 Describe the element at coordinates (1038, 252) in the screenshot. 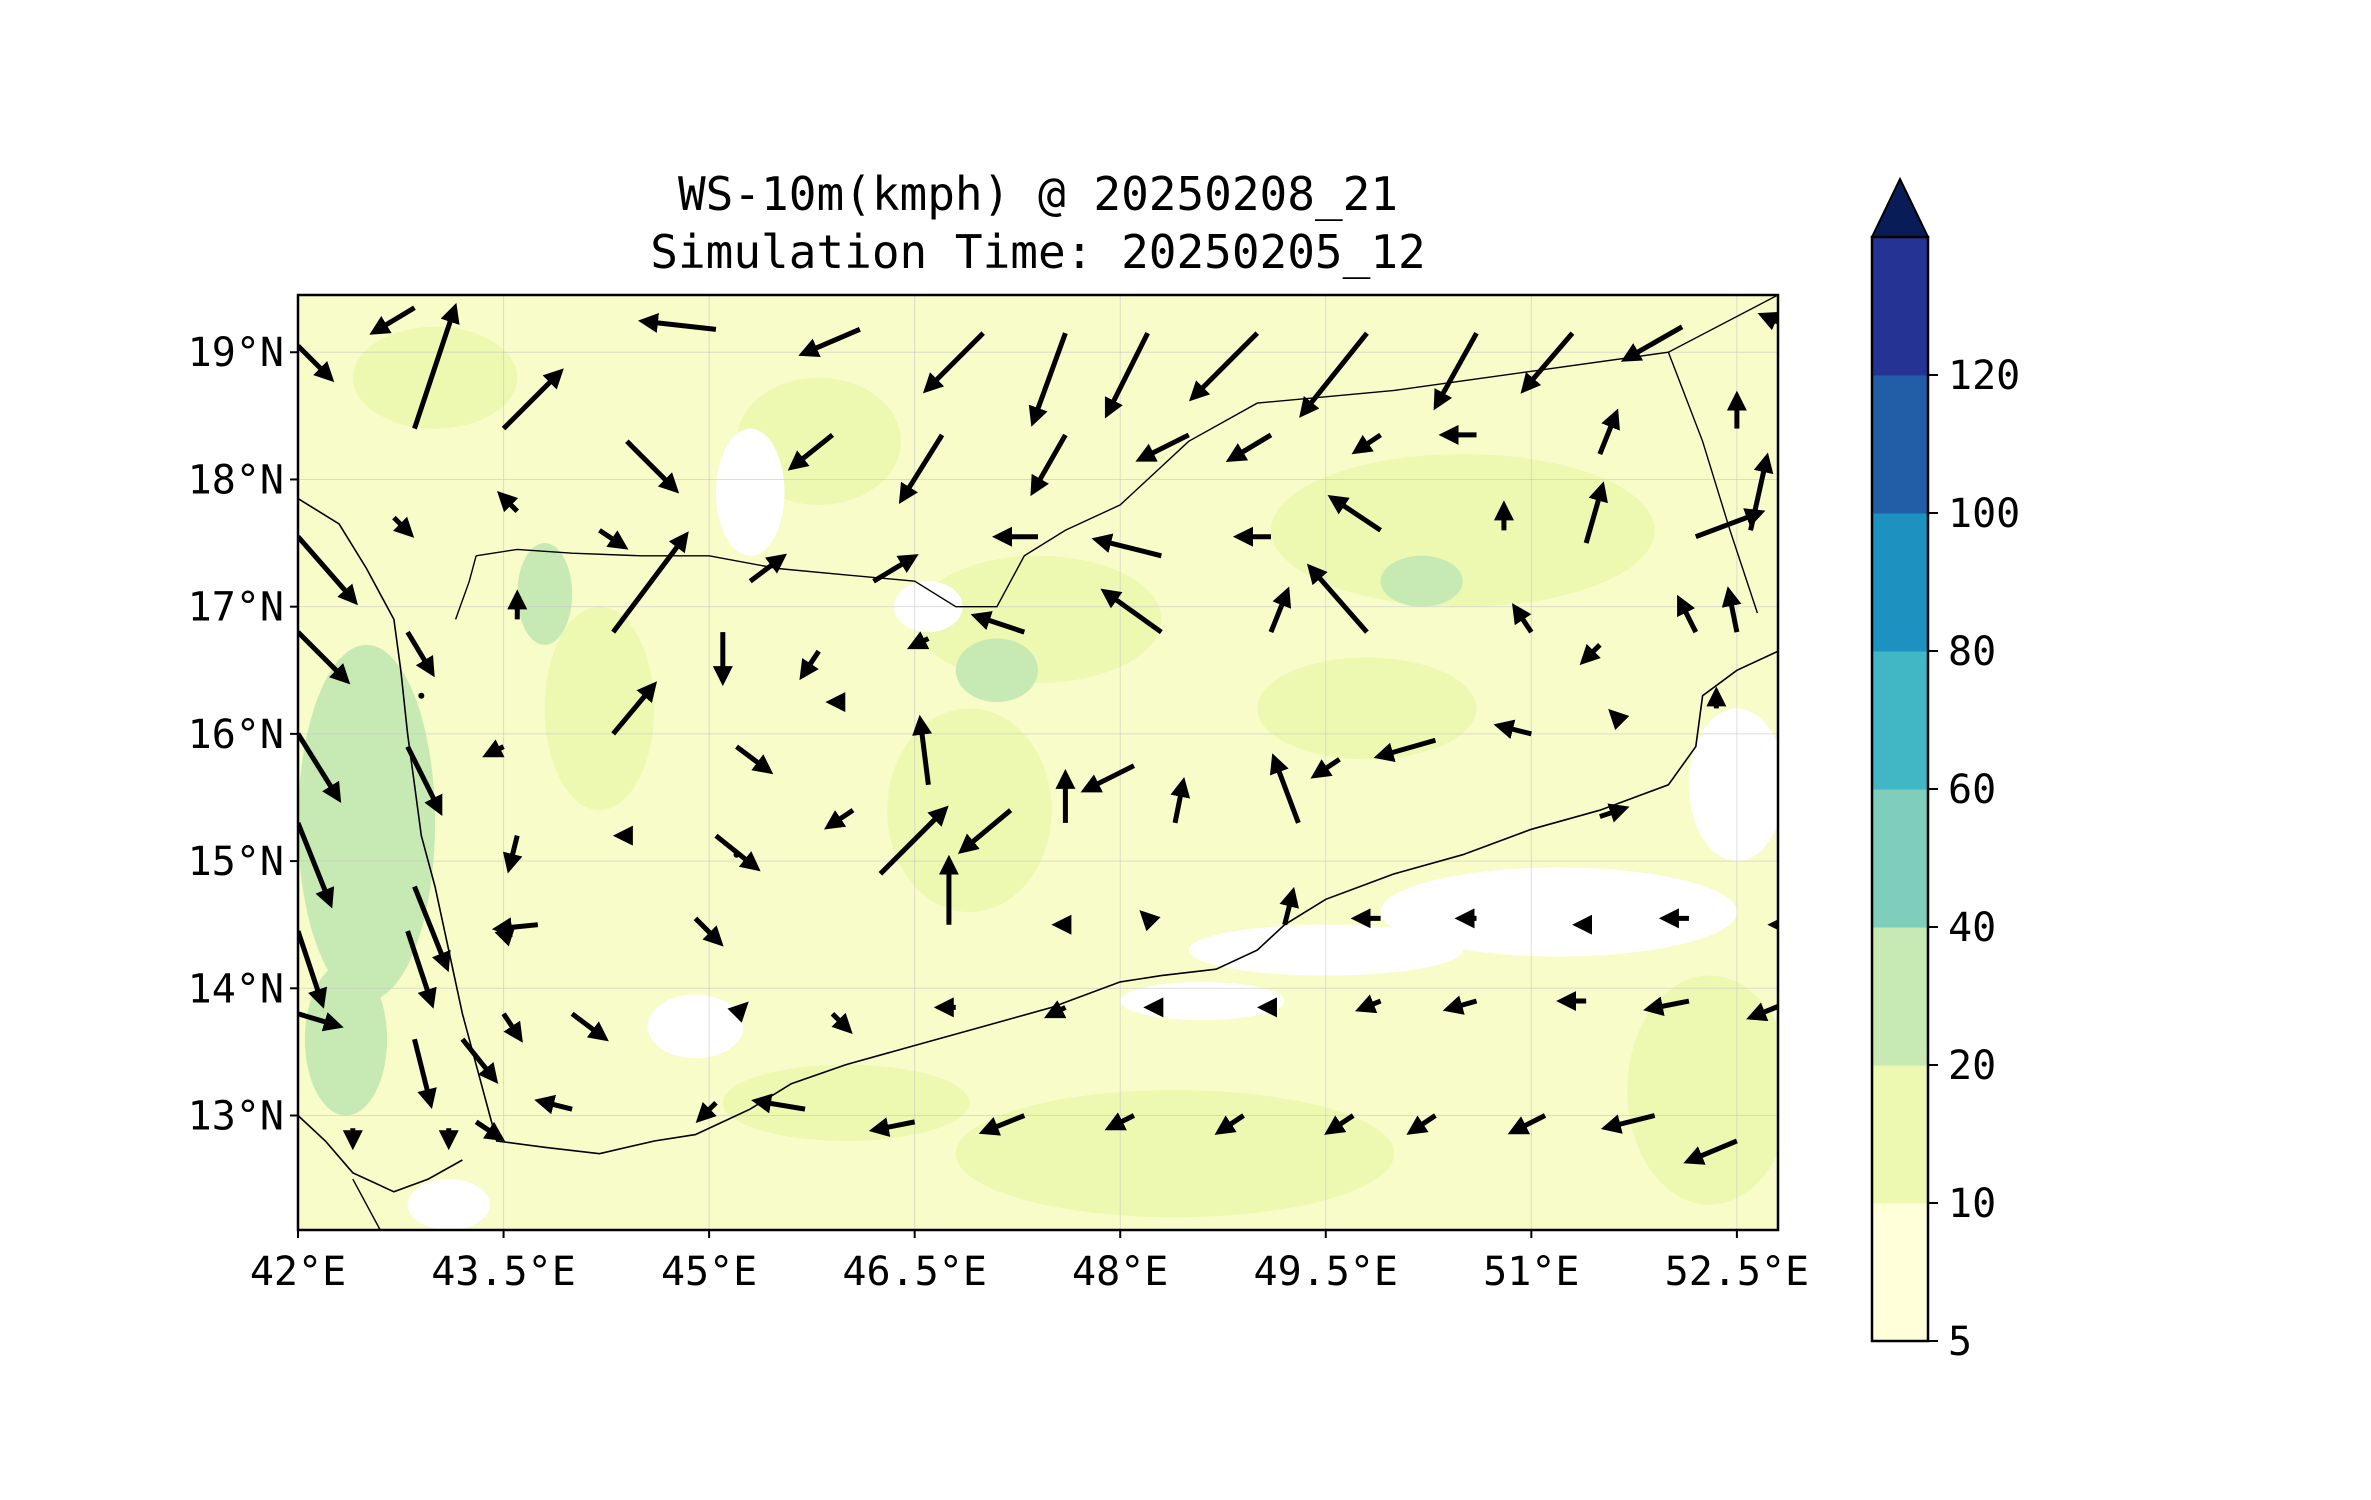

I see `title-line-2: Simulation Time: 20250205_12` at that location.